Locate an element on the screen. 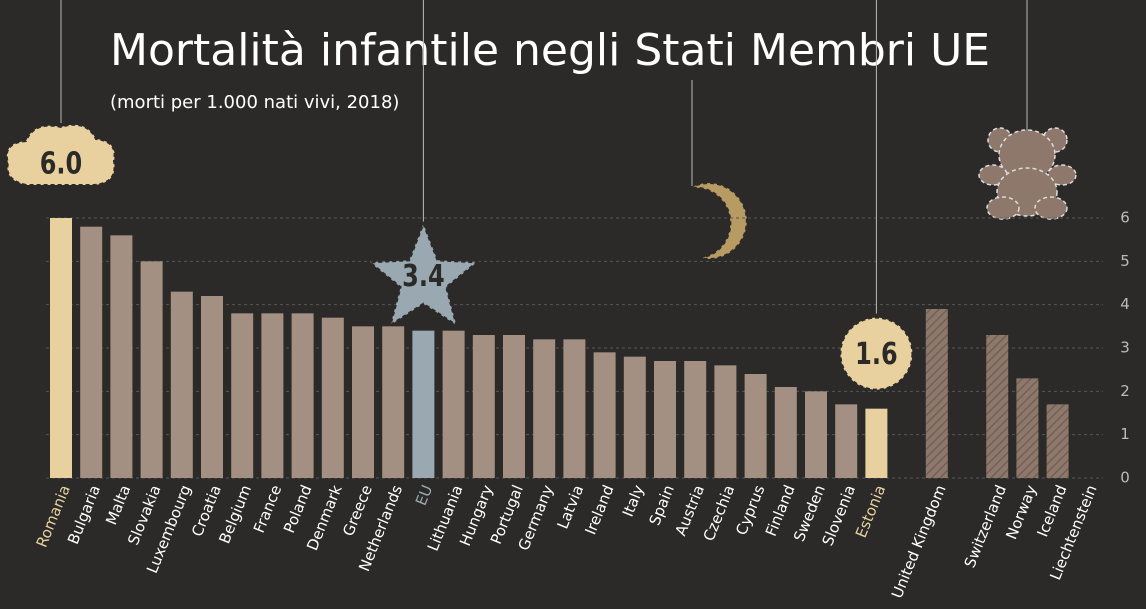 The height and width of the screenshot is (609, 1146). chart-subtitle: (morti per 1.000 nati vivi, 2018) is located at coordinates (254, 102).